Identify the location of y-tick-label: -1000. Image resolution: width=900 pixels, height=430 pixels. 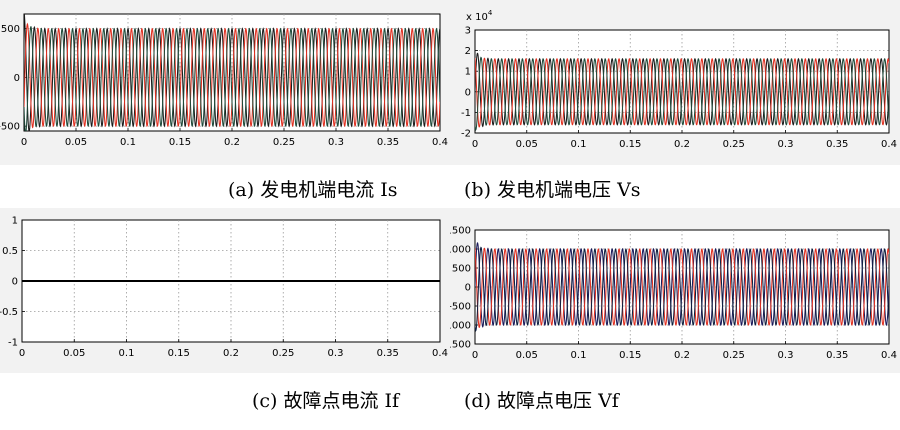
(460, 326).